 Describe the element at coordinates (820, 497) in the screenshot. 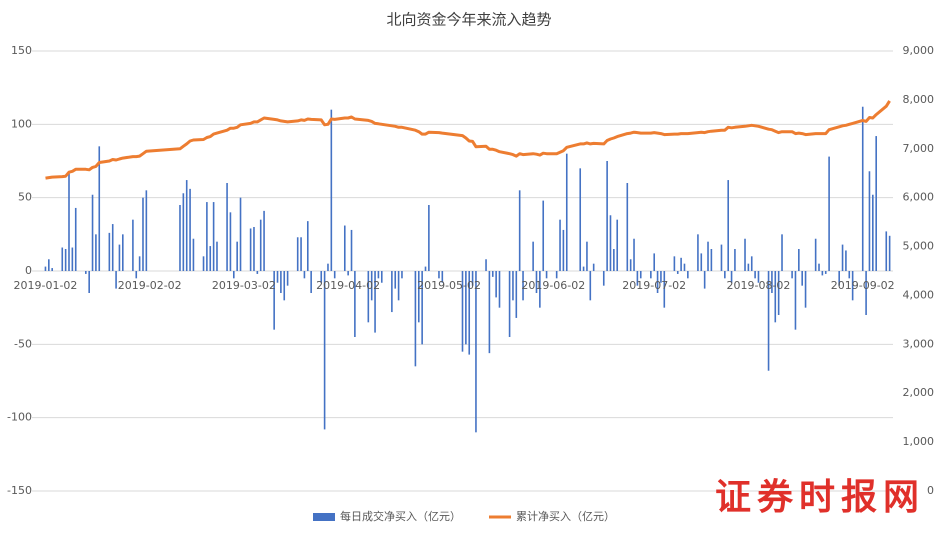

I see `watermark: 证券时报网` at that location.